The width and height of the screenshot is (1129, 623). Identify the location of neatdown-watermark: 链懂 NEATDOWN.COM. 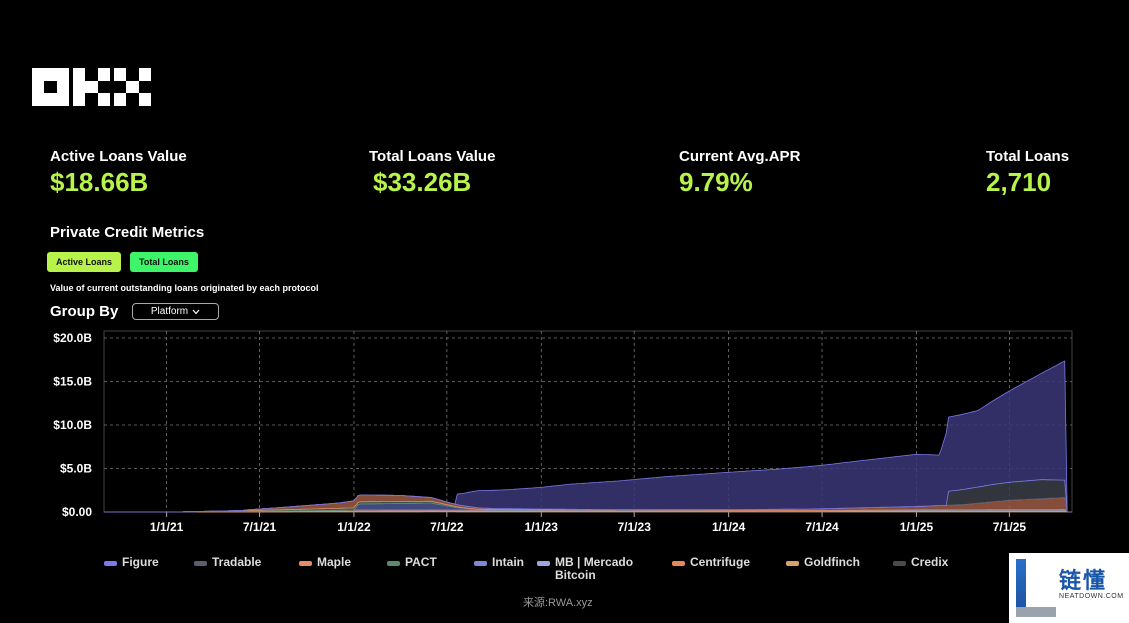
(1069, 588).